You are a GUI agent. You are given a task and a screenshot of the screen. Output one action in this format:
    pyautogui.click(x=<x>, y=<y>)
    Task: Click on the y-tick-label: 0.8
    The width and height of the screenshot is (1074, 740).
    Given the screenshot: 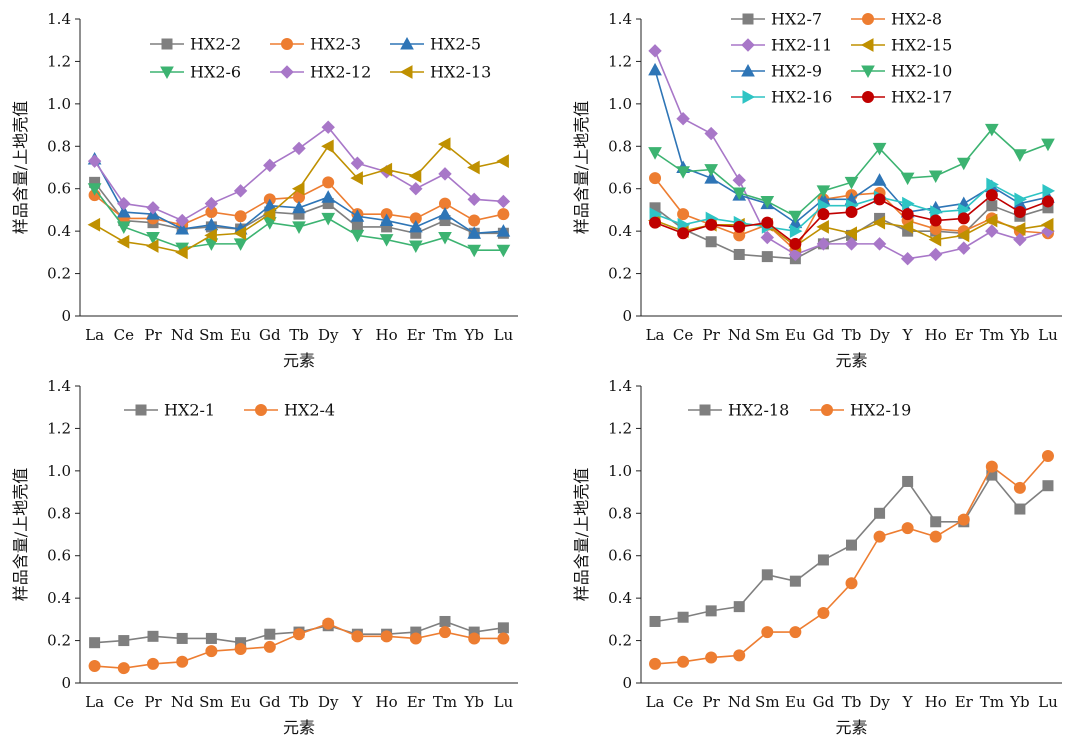 What is the action you would take?
    pyautogui.click(x=59, y=513)
    